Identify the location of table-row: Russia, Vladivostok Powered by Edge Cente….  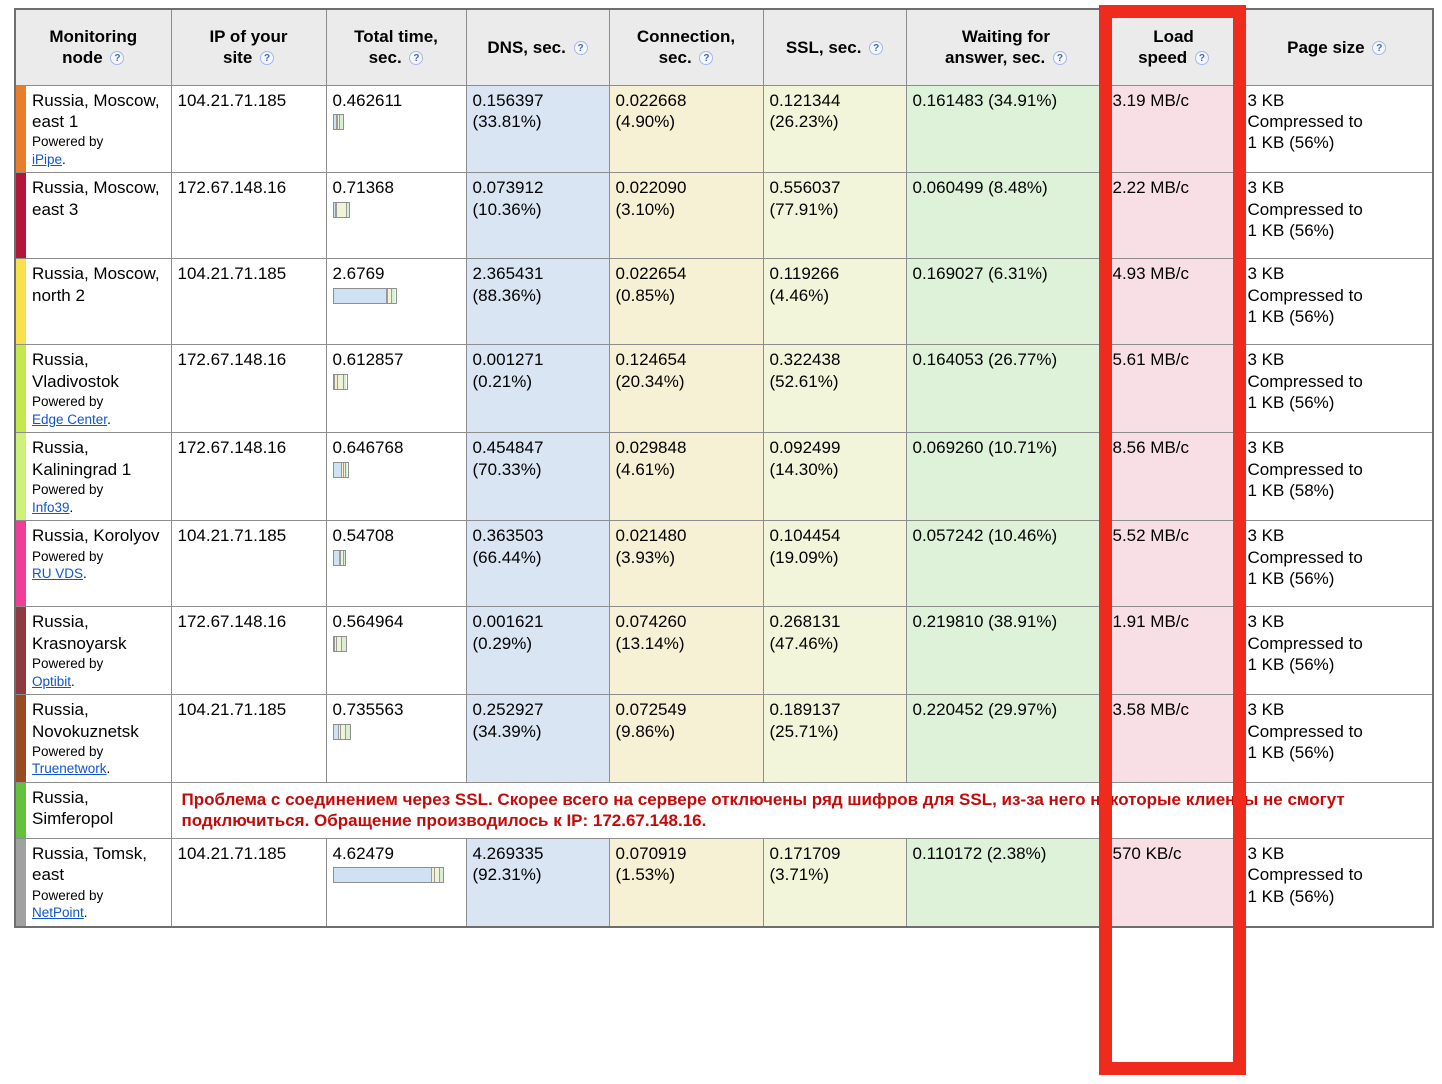
(724, 389).